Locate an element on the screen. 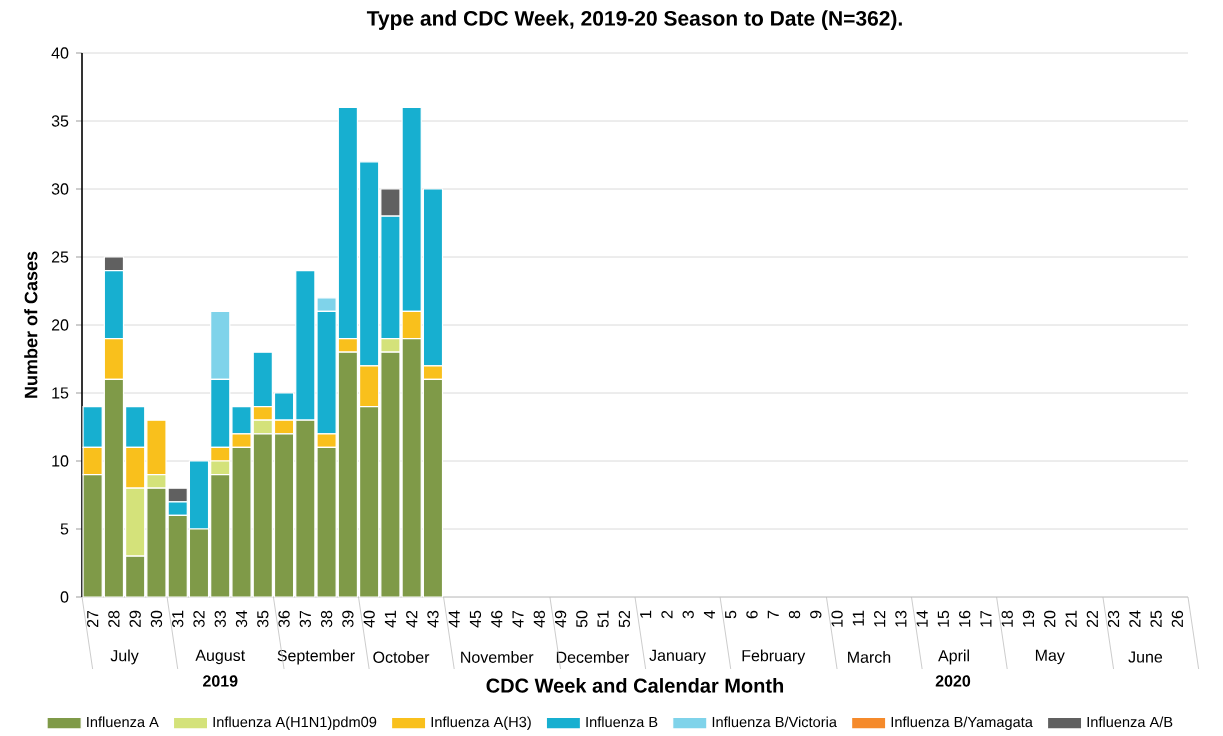 The width and height of the screenshot is (1223, 736). legend-label: Influenza A(H3) is located at coordinates (481, 723).